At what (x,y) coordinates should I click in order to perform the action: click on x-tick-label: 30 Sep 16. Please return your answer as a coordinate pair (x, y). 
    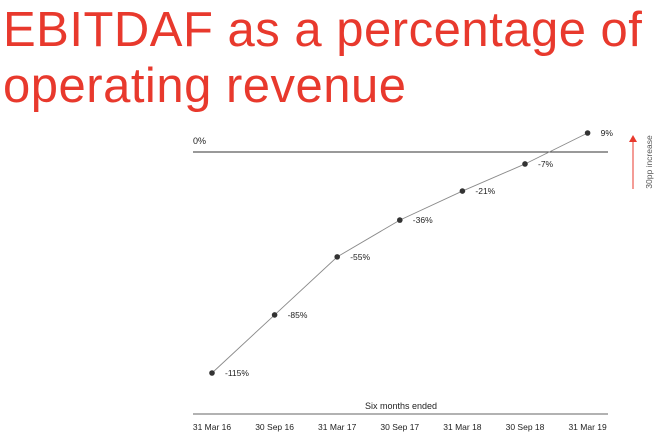
    Looking at the image, I should click on (274, 427).